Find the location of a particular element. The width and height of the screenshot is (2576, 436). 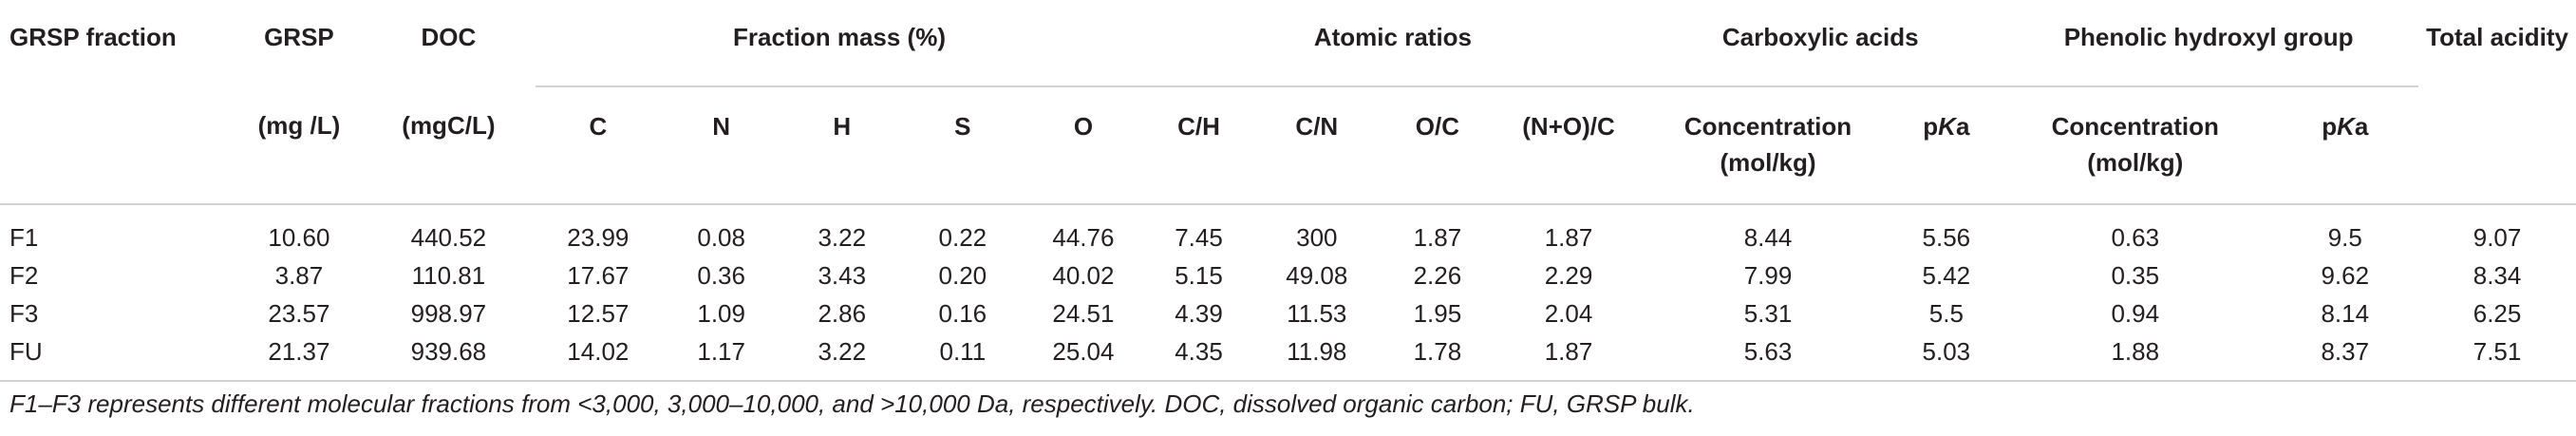

cell-carb-conc: 5.31 is located at coordinates (1768, 313).